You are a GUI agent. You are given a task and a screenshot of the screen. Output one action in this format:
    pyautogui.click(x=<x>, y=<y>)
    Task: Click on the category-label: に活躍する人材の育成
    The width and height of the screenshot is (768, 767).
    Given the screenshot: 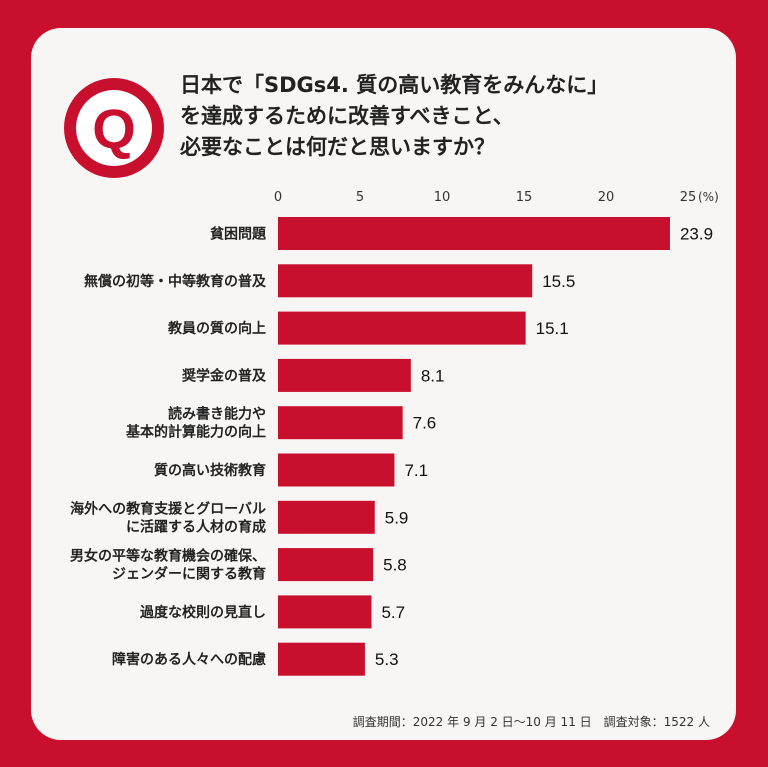 What is the action you would take?
    pyautogui.click(x=196, y=526)
    